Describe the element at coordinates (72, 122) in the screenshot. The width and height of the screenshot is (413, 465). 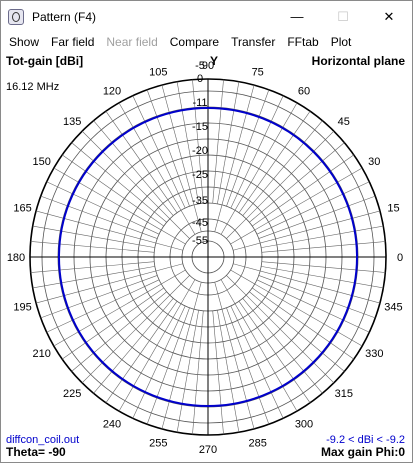
I see `angle-label: 135` at that location.